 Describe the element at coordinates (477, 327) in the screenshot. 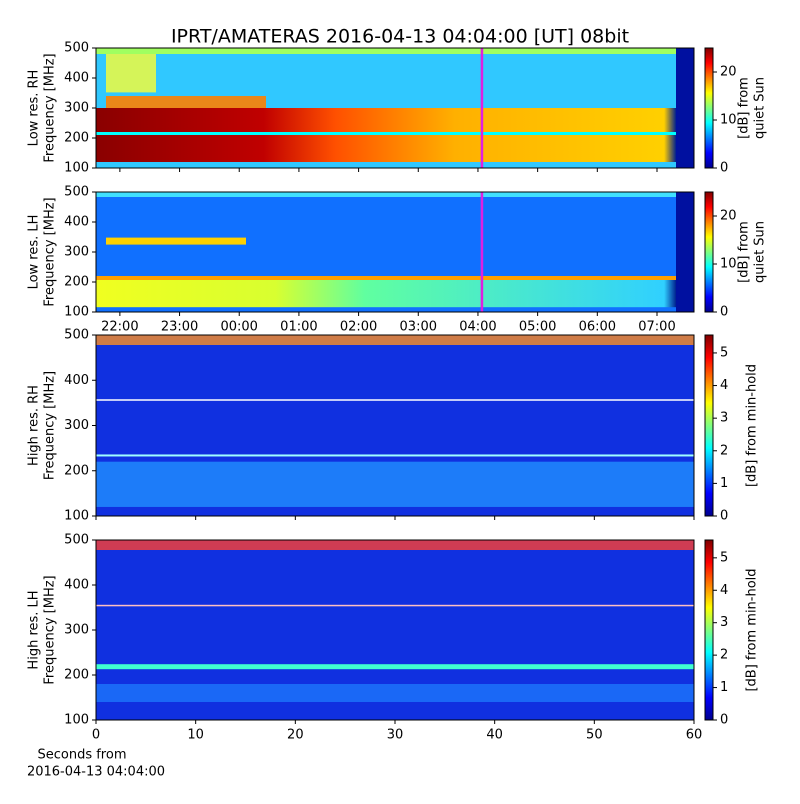

I see `x-tick-label: 04:00` at that location.